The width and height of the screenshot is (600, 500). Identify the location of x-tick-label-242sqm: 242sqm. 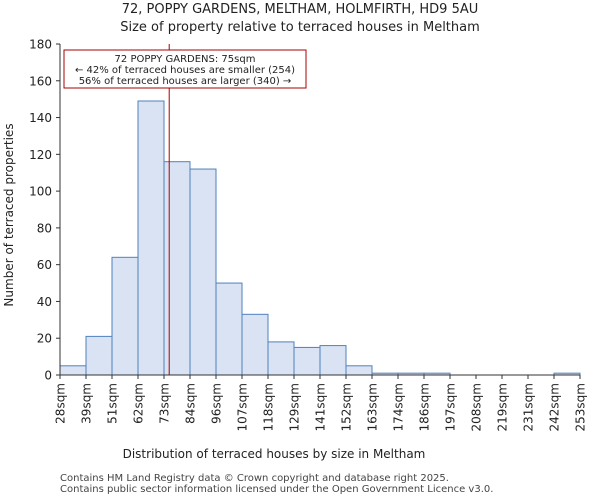
(555, 407).